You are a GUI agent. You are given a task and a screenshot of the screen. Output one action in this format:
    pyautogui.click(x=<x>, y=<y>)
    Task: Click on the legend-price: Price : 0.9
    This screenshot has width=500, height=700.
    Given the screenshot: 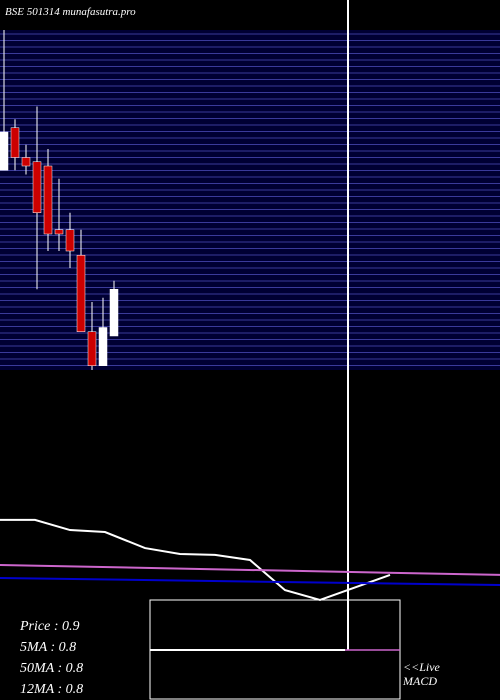 What is the action you would take?
    pyautogui.click(x=49, y=626)
    